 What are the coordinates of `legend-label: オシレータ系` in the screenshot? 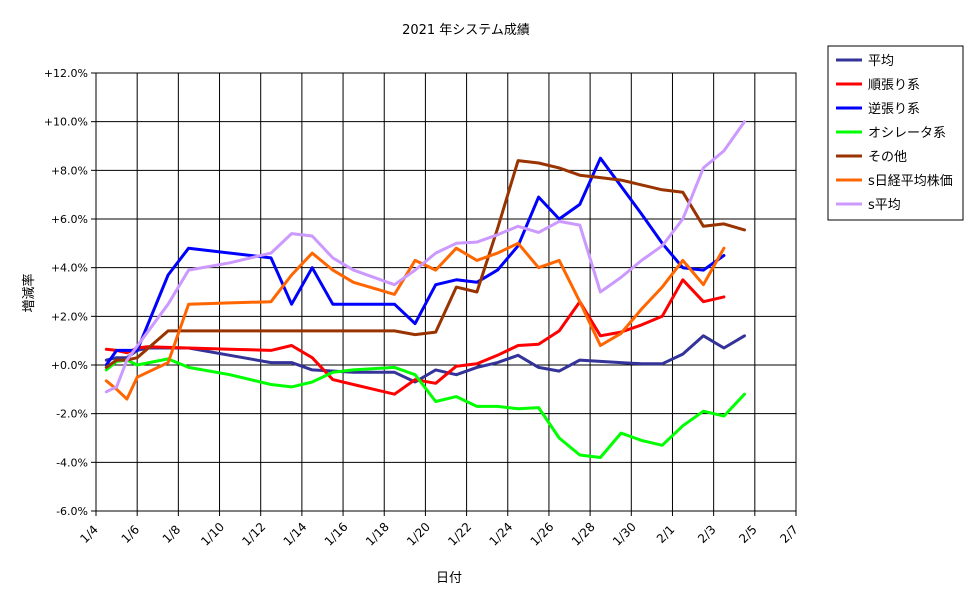 It's located at (907, 133).